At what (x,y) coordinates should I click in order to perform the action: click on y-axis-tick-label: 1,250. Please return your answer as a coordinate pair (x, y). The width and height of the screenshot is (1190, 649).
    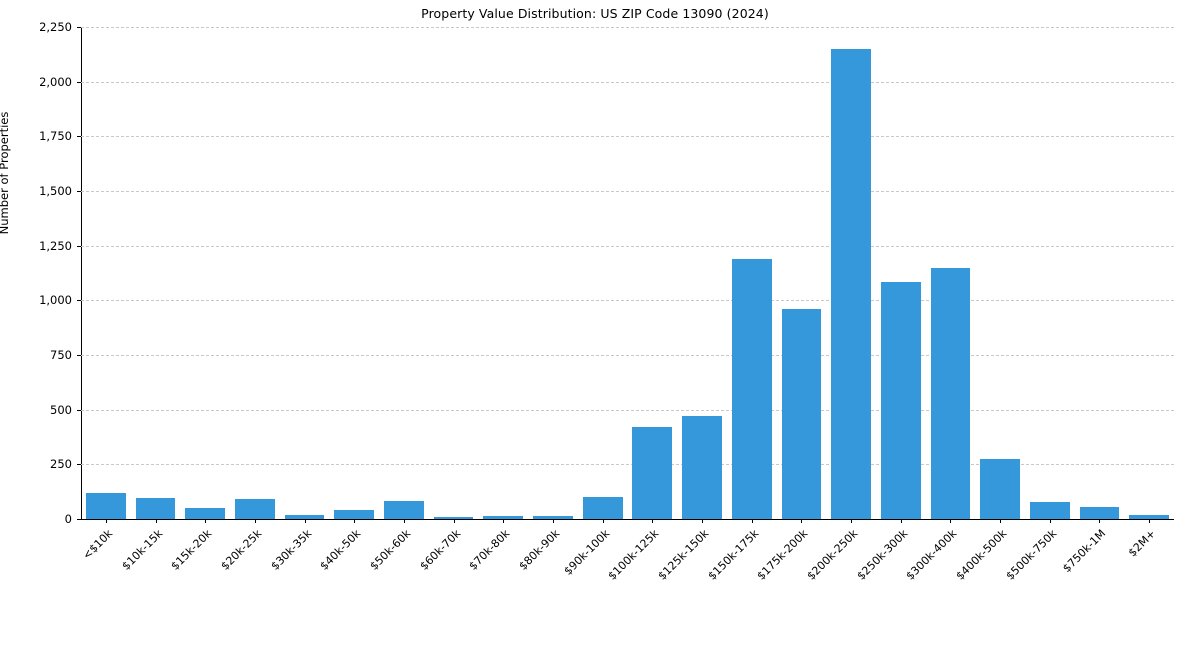
    Looking at the image, I should click on (55, 245).